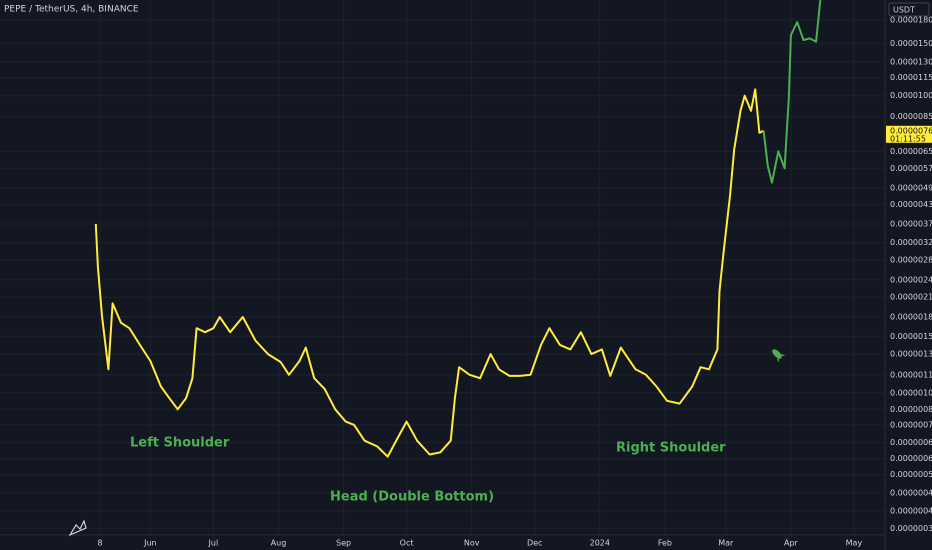 Image resolution: width=932 pixels, height=550 pixels. I want to click on unit-box, so click(909, 9).